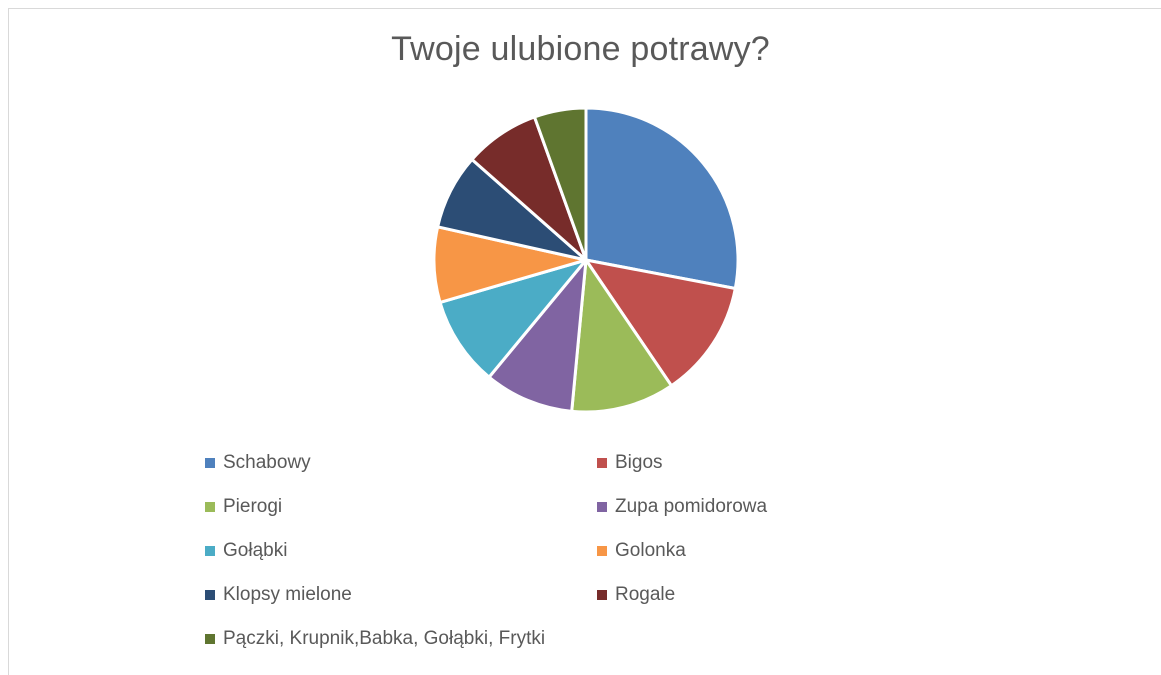 Image resolution: width=1161 pixels, height=675 pixels. Describe the element at coordinates (639, 462) in the screenshot. I see `legend-label: Bigos` at that location.